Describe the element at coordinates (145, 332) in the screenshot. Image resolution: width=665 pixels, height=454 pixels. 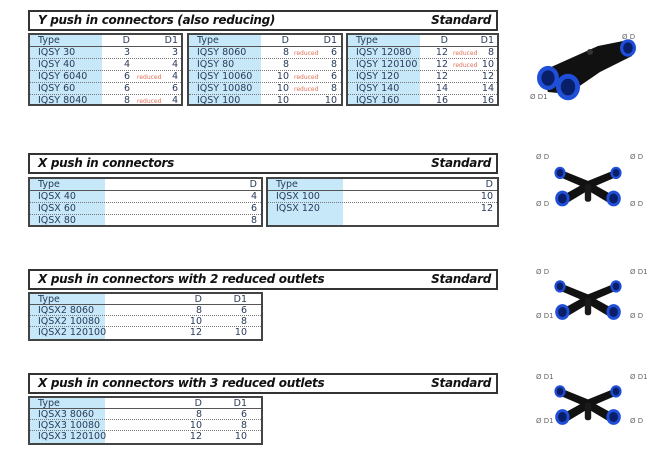
I see `table-row: IQSX2 120100 12 10` at that location.